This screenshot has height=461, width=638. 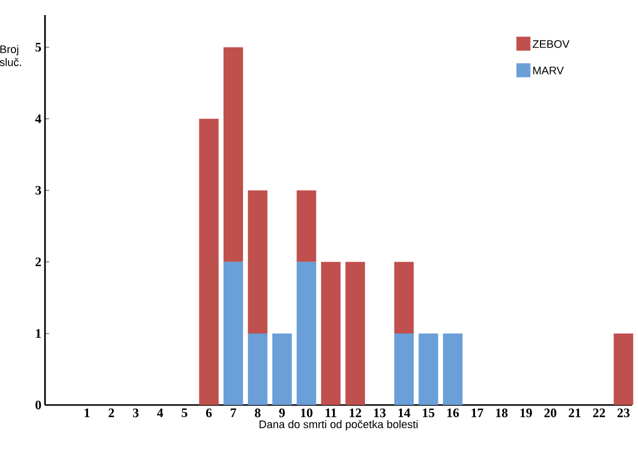 What do you see at coordinates (38, 405) in the screenshot?
I see `y-tick-label: 0` at bounding box center [38, 405].